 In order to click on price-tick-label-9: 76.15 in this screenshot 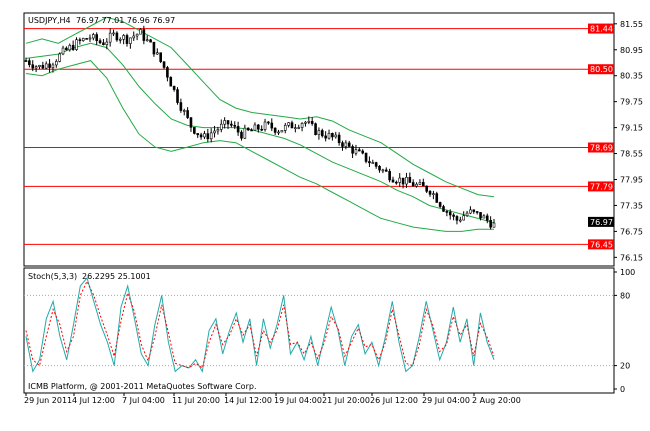, I will do `click(631, 257)`.